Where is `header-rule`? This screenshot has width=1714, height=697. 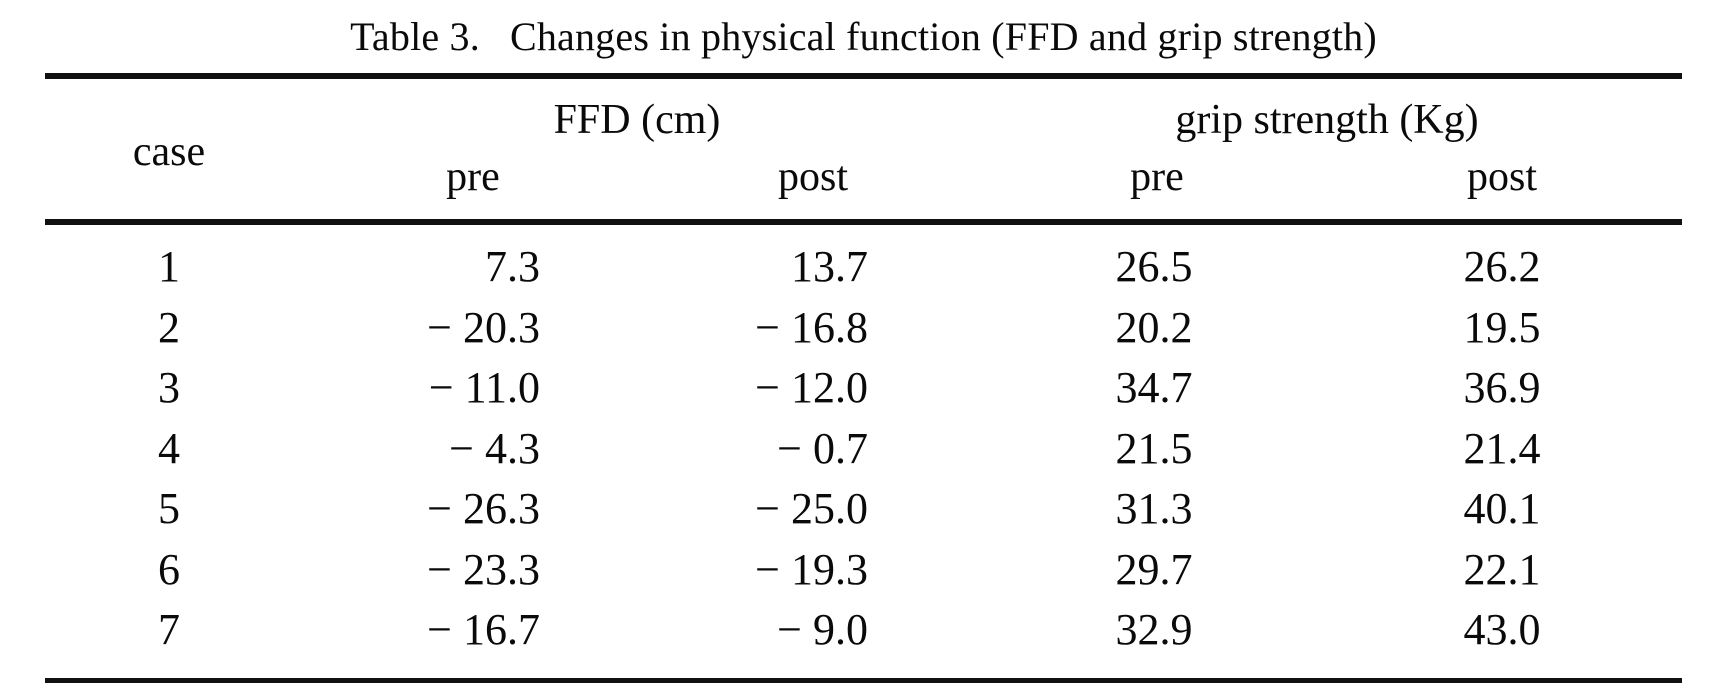
header-rule is located at coordinates (863, 222).